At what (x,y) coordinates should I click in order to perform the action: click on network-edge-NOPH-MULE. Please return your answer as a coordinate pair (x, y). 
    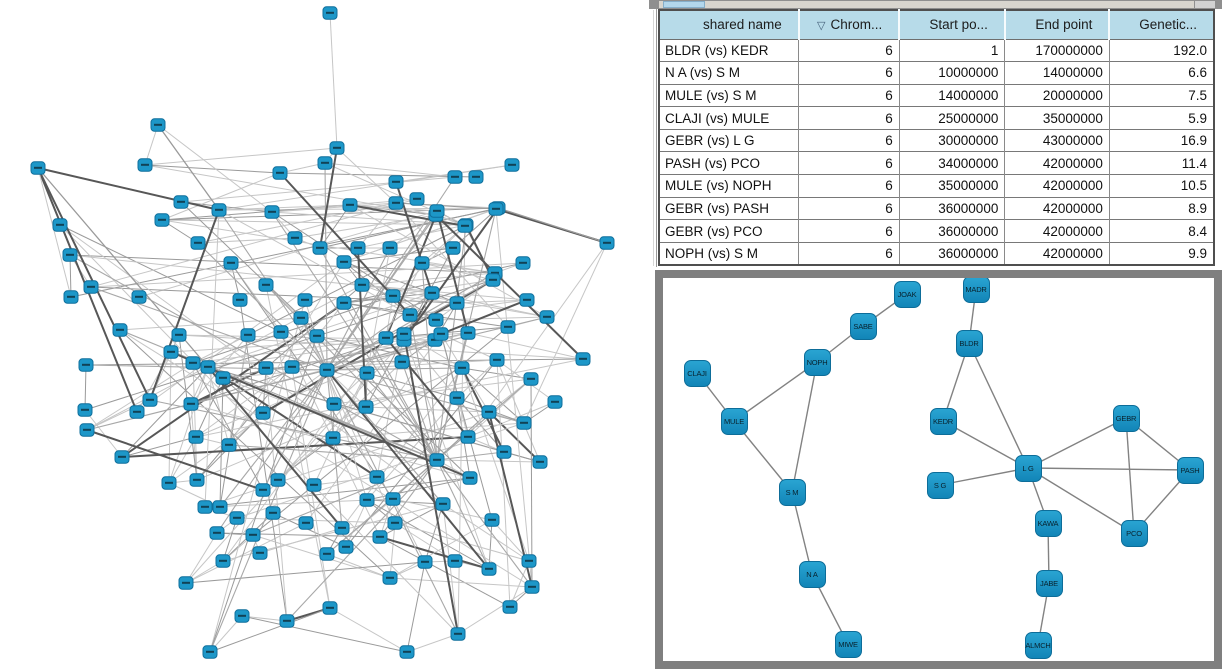
    Looking at the image, I should click on (775, 391).